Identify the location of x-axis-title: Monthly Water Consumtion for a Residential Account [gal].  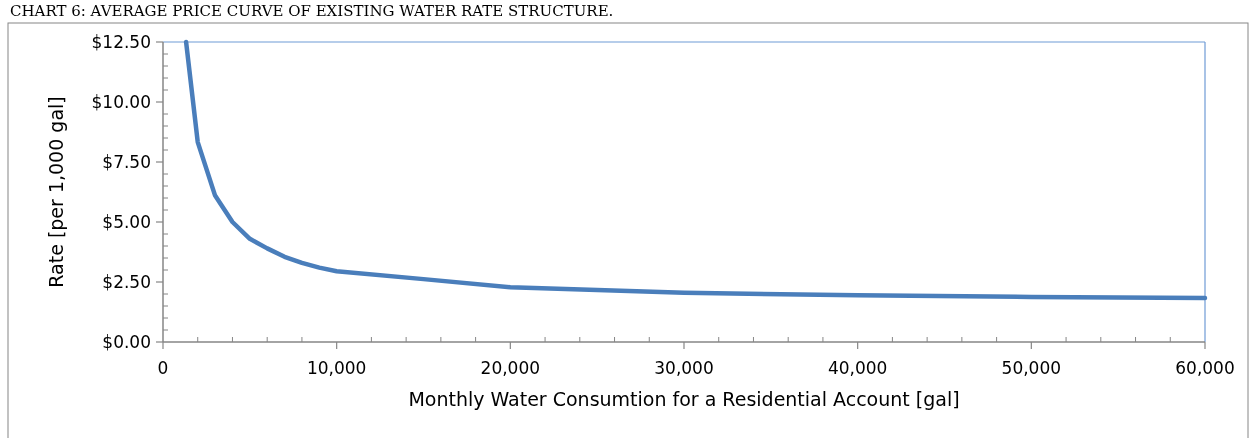
(684, 399).